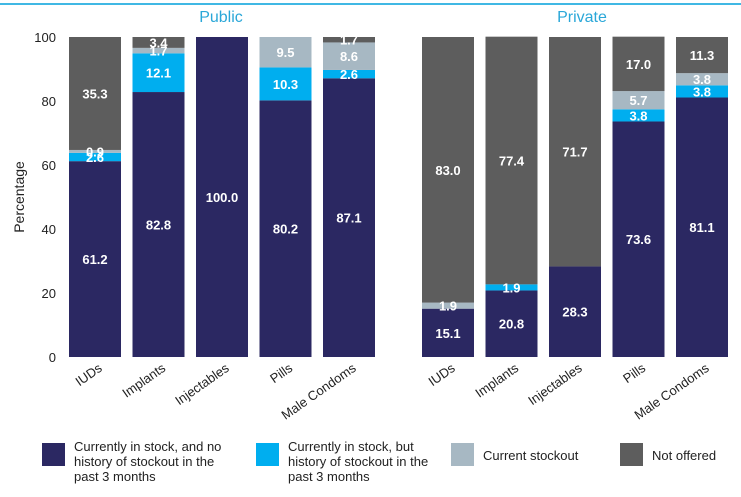  I want to click on data-label: 82.8, so click(158, 225).